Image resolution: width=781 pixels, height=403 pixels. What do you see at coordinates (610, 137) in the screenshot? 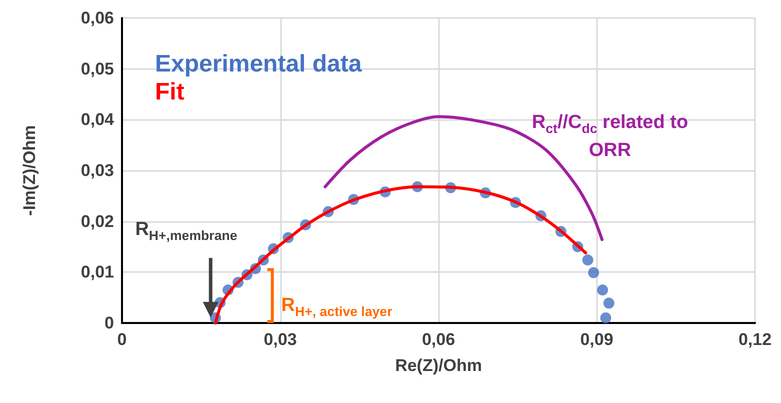
I see `annotation: R$_{ct}$//C$_{dc}$ related to ORR` at bounding box center [610, 137].